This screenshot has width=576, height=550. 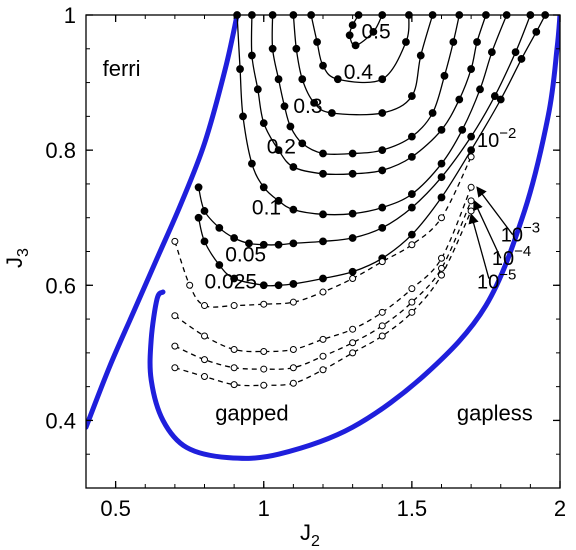 What do you see at coordinates (495, 412) in the screenshot?
I see `region-label: gapless` at bounding box center [495, 412].